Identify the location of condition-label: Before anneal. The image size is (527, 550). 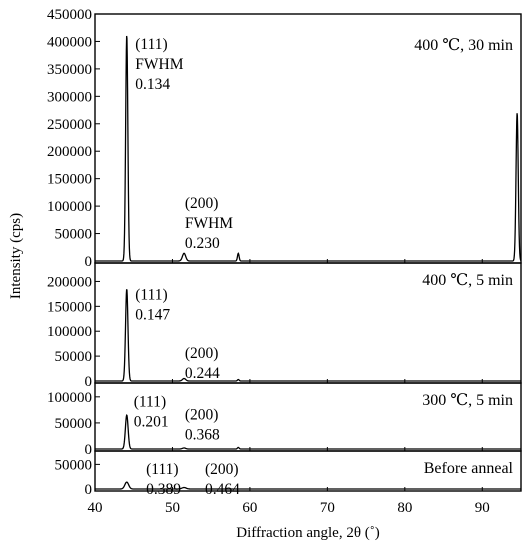
(469, 468).